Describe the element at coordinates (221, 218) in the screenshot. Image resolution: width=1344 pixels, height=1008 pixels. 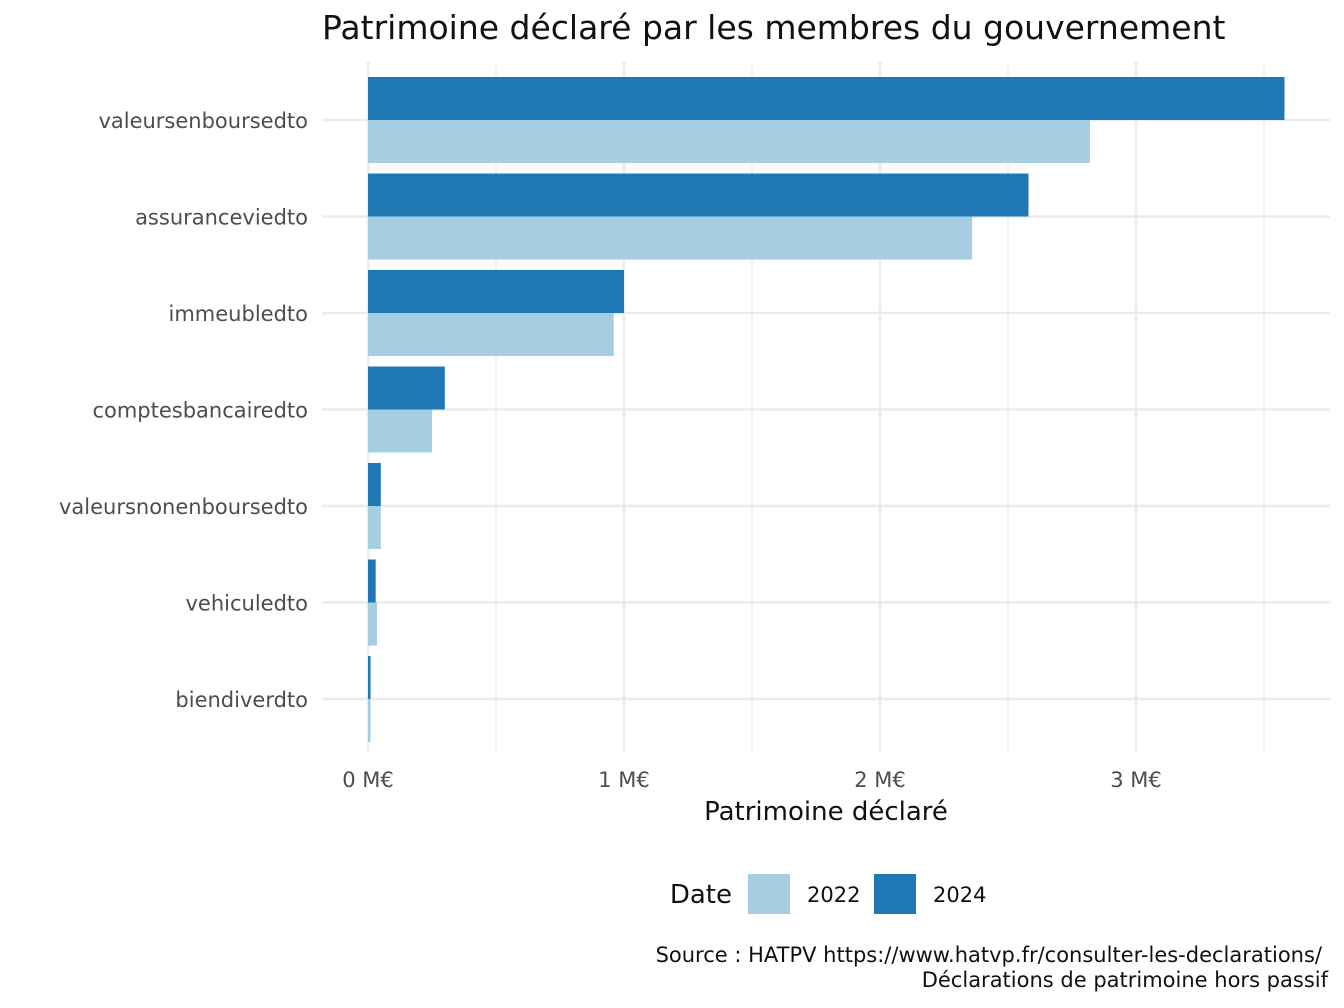
I see `y-tick-label-assuranceviedto: assuranceviedto` at that location.